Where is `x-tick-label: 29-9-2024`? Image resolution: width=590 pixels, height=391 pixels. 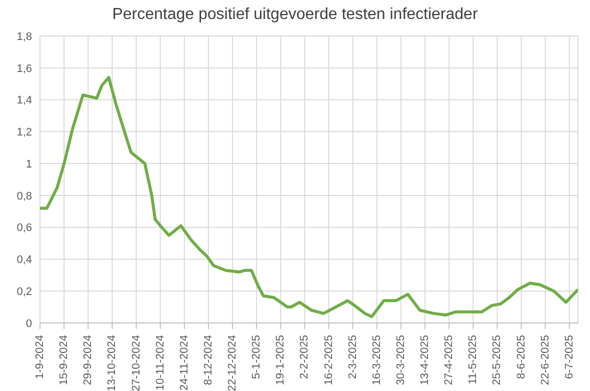
x-tick-label: 29-9-2024 is located at coordinates (88, 360).